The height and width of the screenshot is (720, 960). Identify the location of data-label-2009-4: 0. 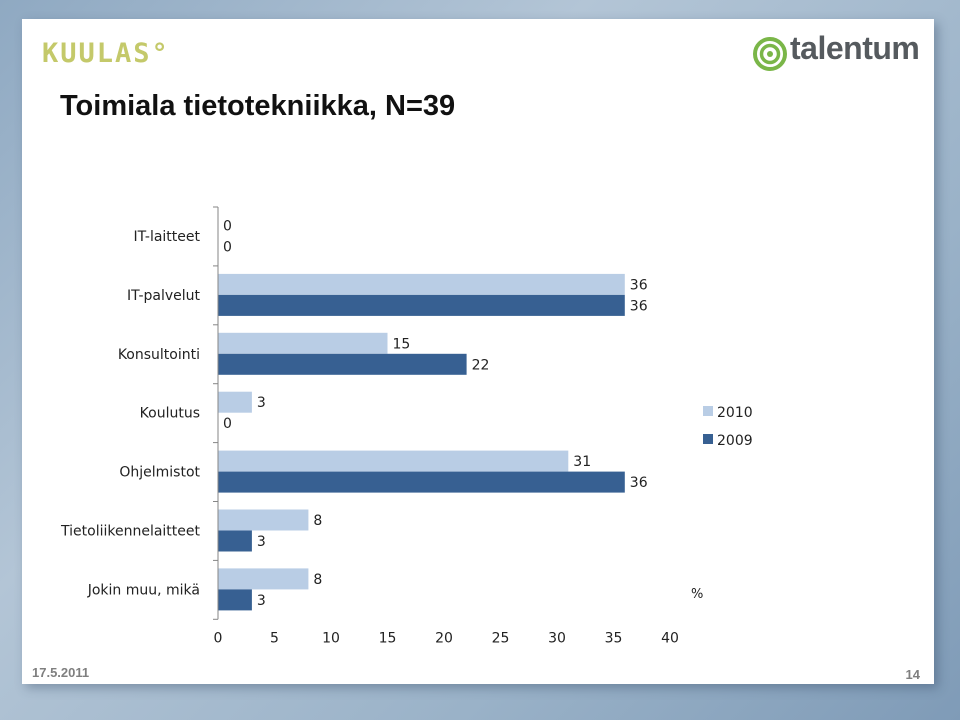
(227, 424).